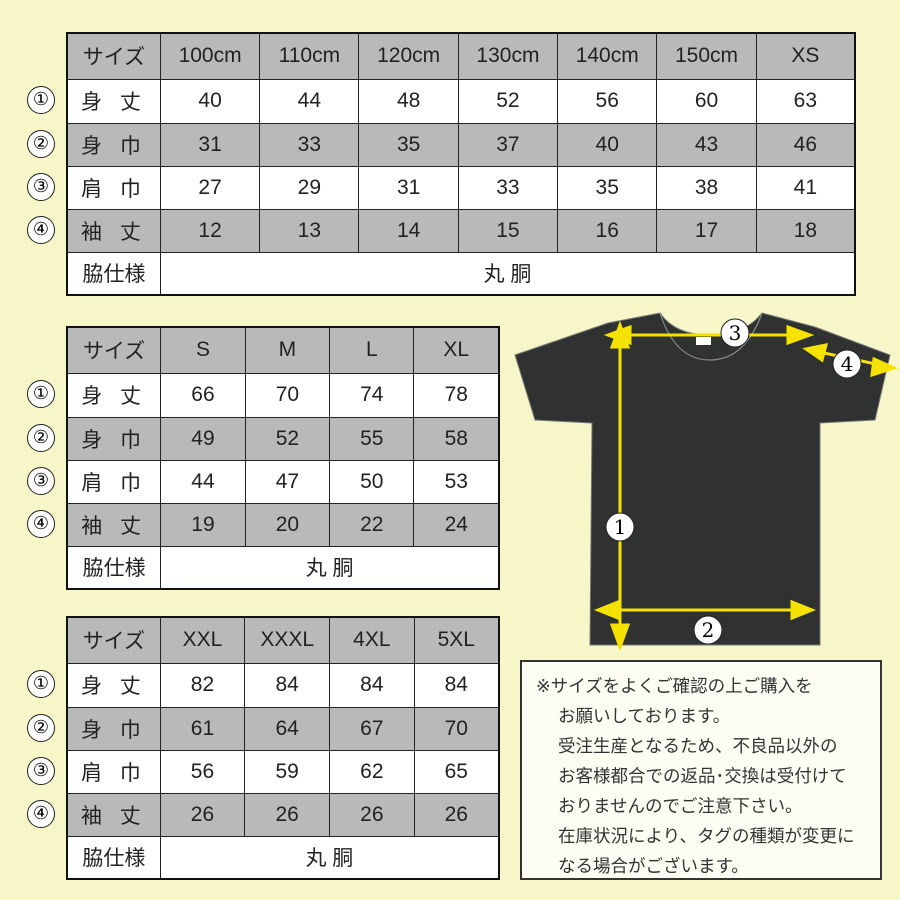 The image size is (900, 900). I want to click on table-row: 身 丈 82 84 84 84, so click(283, 685).